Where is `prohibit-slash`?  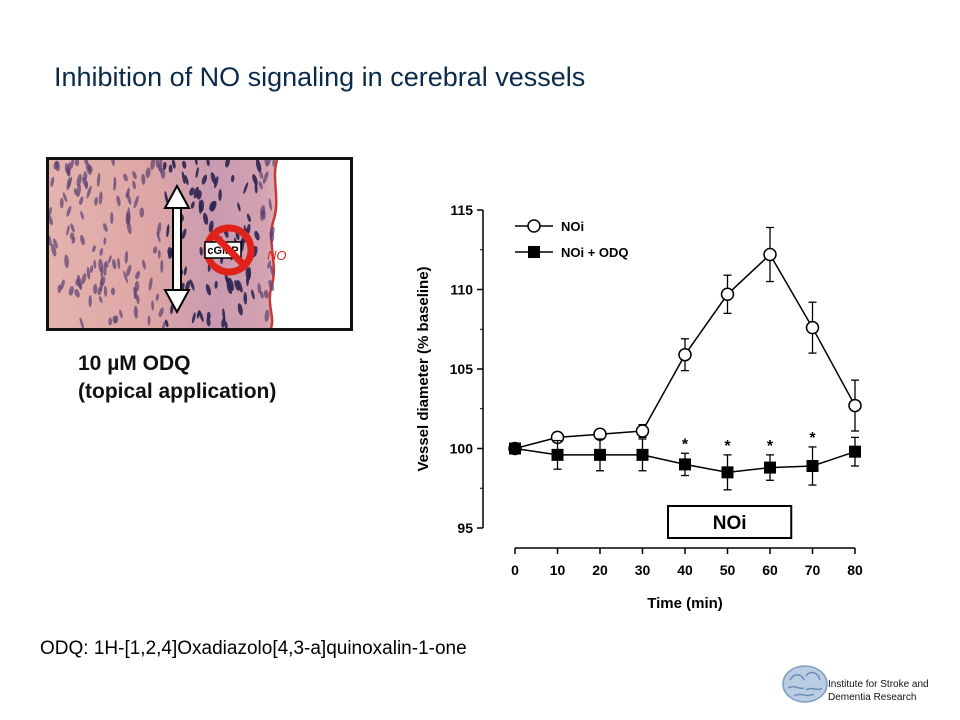 prohibit-slash is located at coordinates (229, 250).